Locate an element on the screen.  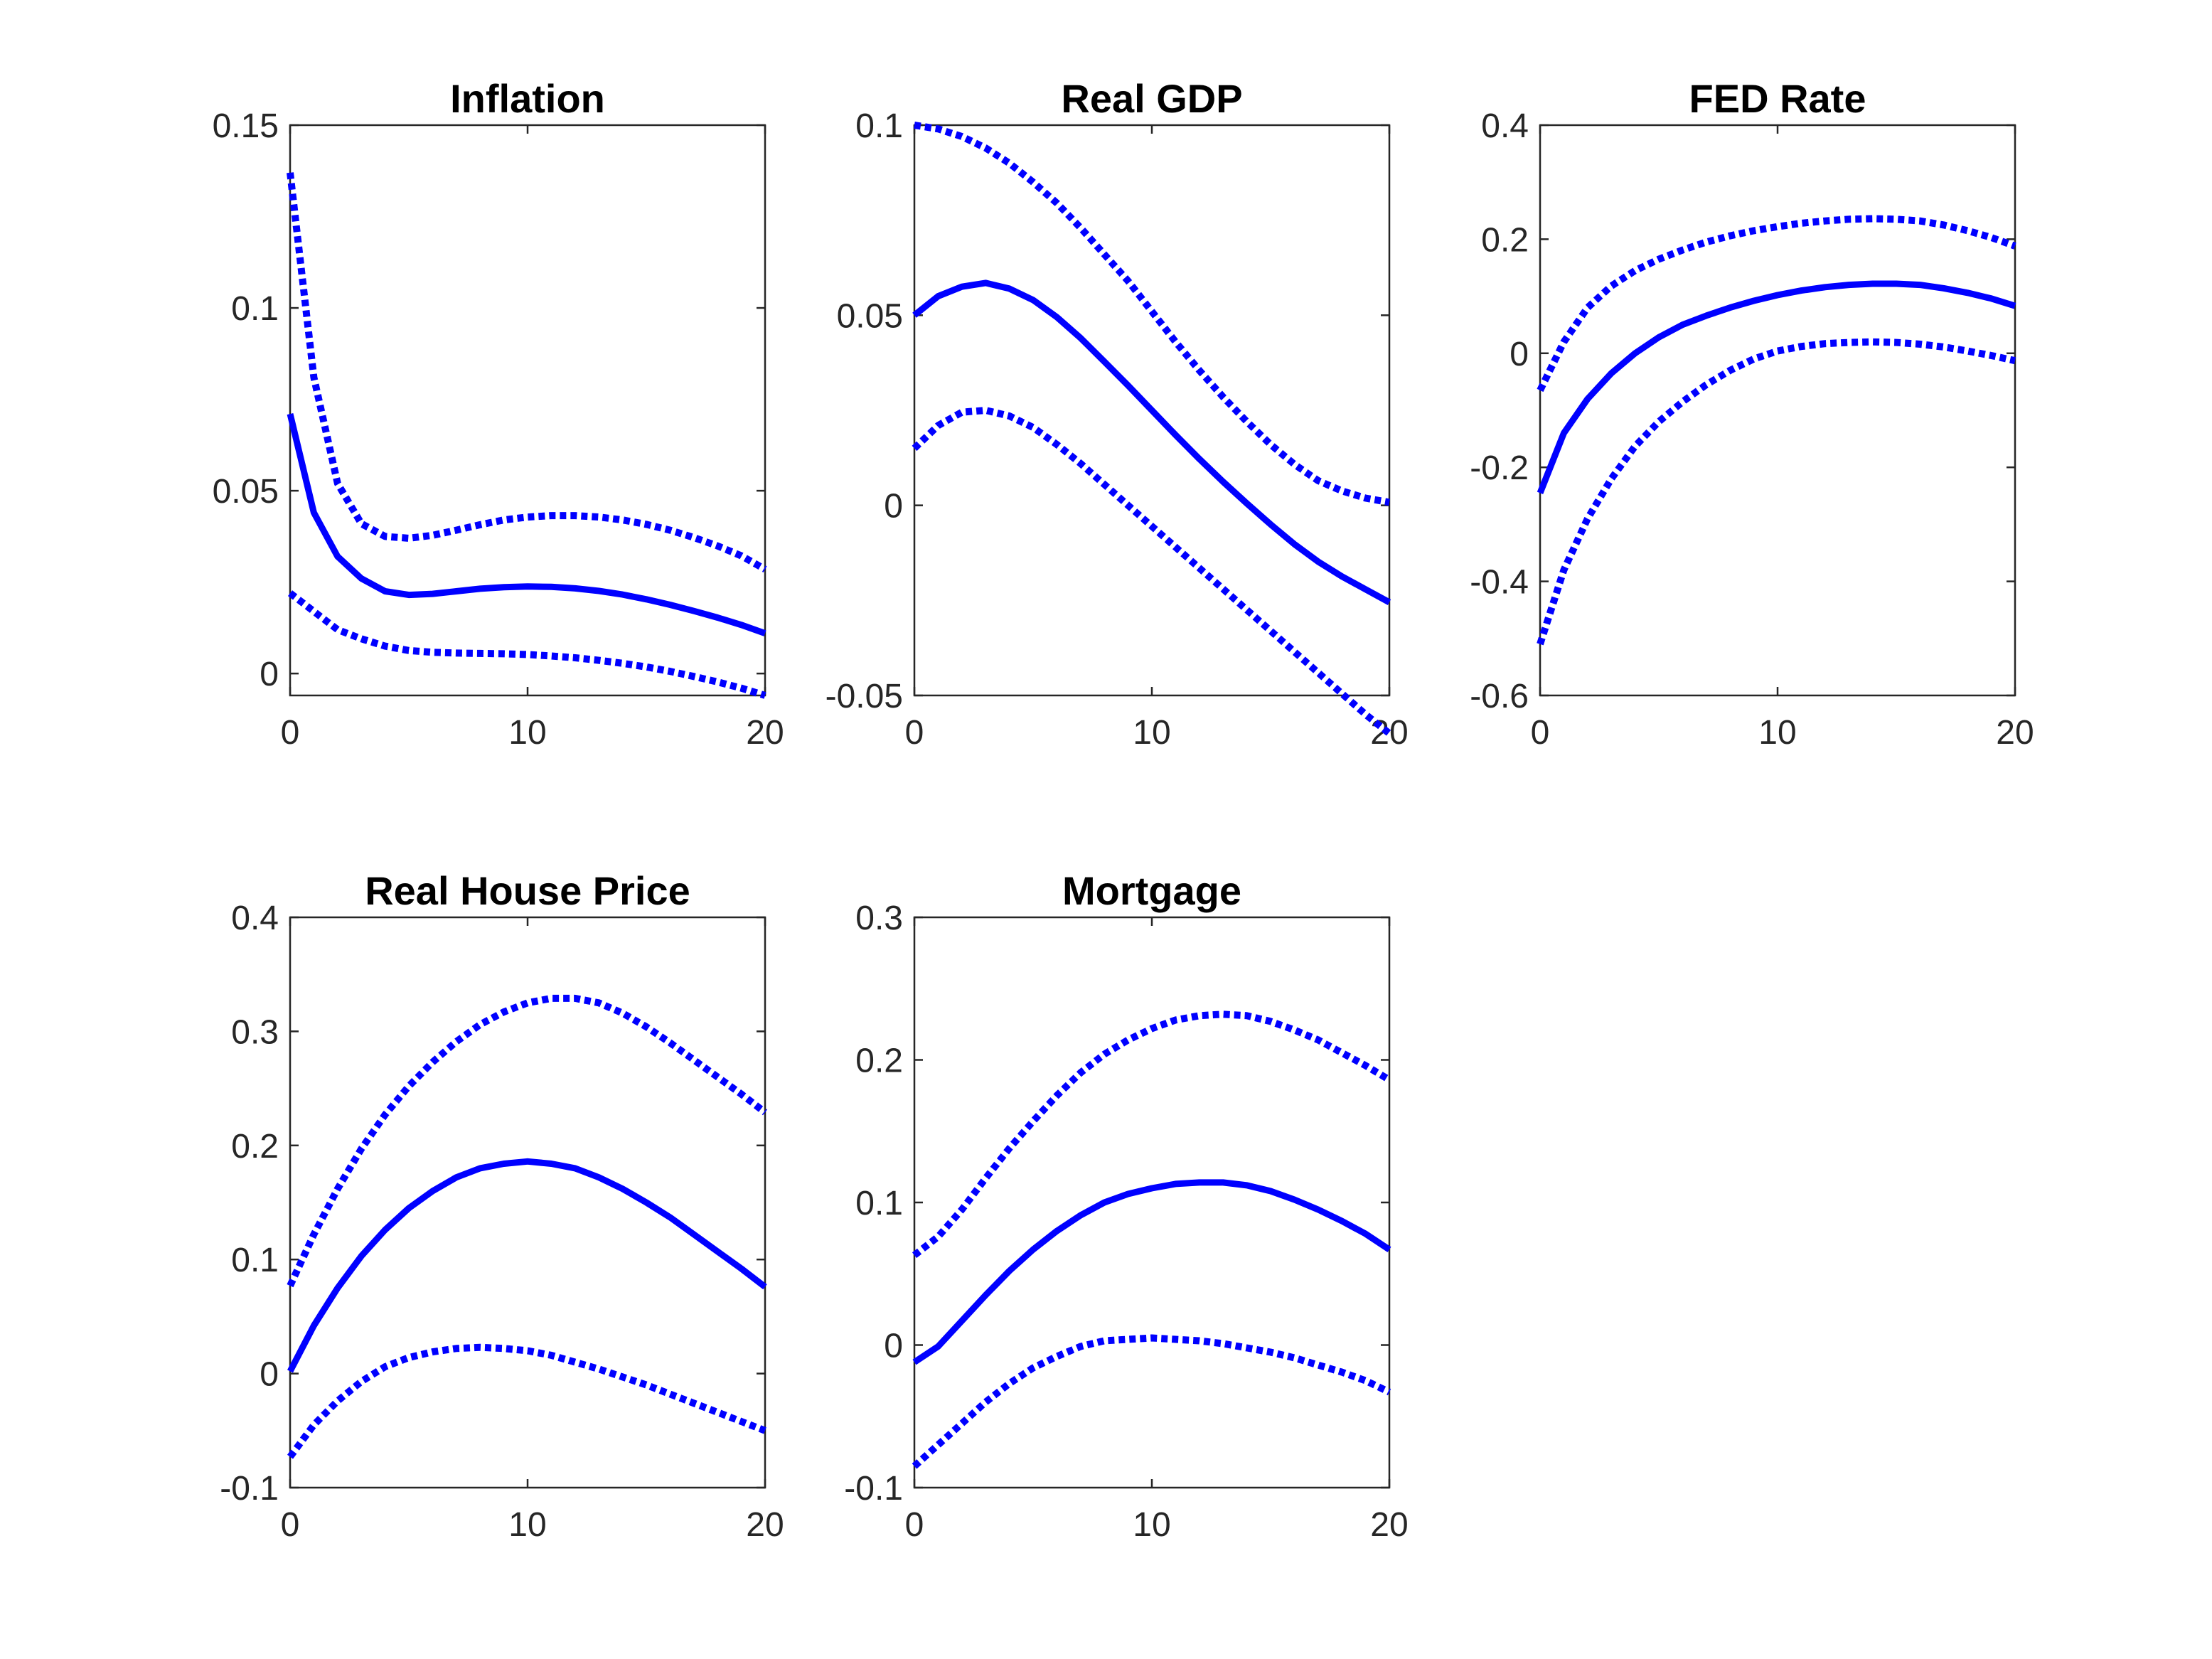
real-house-price-y-tick-label: 0 is located at coordinates (269, 1375).